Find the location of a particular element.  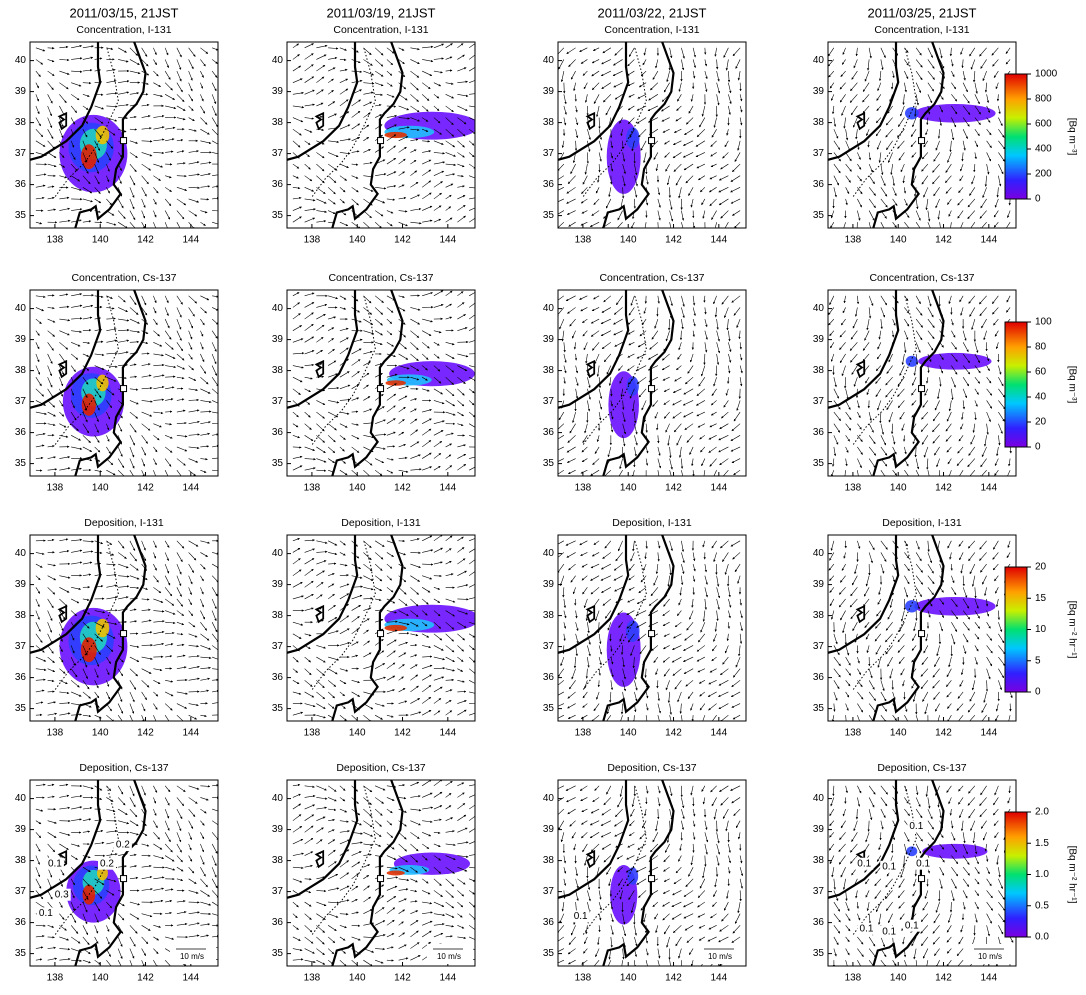

colorbar-unit: [Bq m⁻² hr⁻¹] is located at coordinates (1071, 630).